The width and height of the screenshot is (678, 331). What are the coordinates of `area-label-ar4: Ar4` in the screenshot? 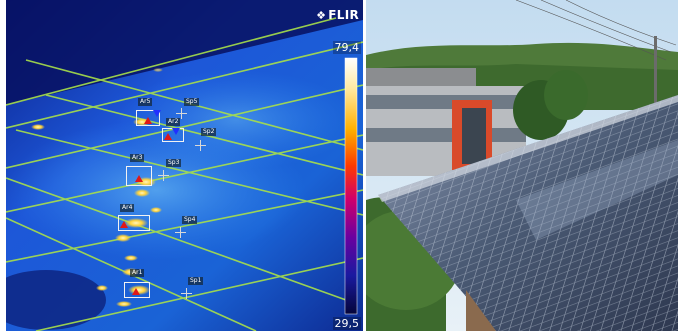 It's located at (127, 208).